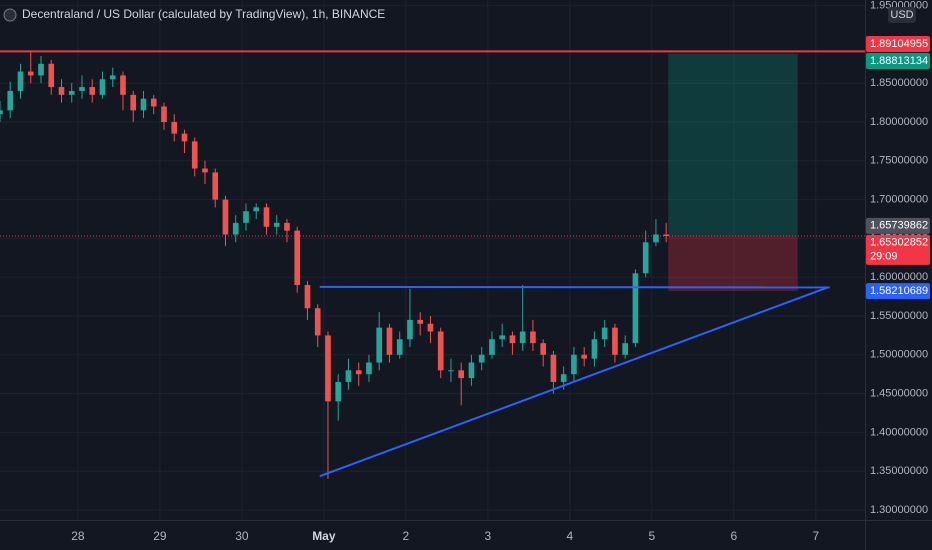 The width and height of the screenshot is (932, 550). Describe the element at coordinates (733, 536) in the screenshot. I see `x-tick-label: 6` at that location.